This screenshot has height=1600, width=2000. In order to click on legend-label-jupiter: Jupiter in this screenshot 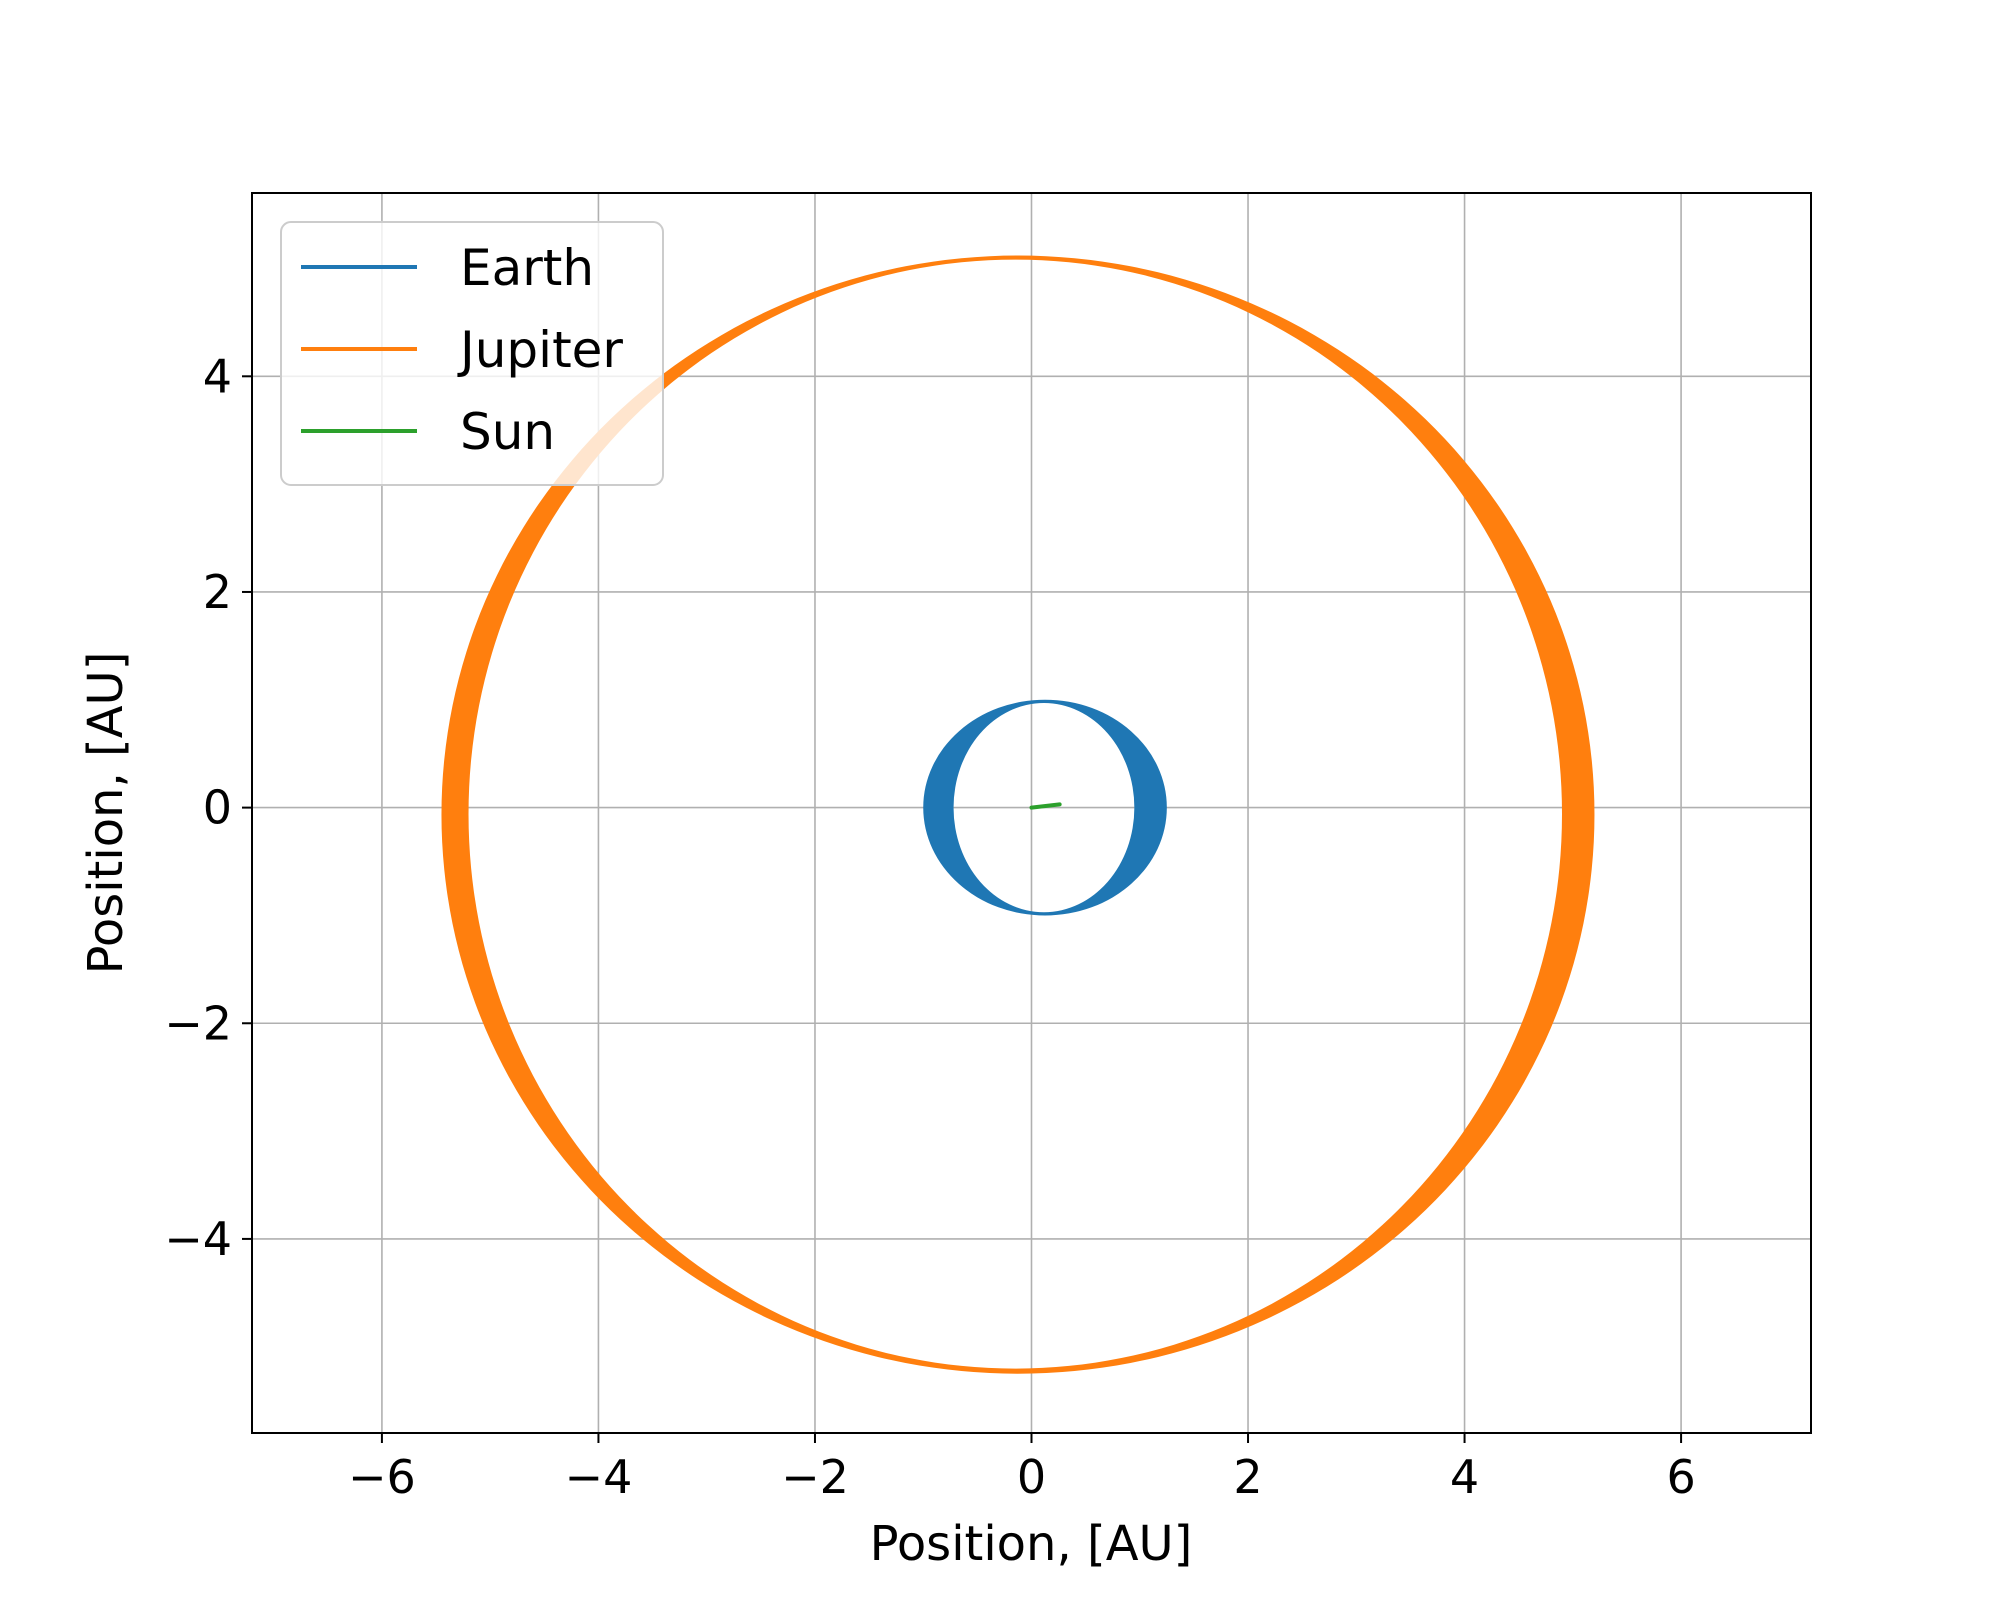, I will do `click(540, 350)`.